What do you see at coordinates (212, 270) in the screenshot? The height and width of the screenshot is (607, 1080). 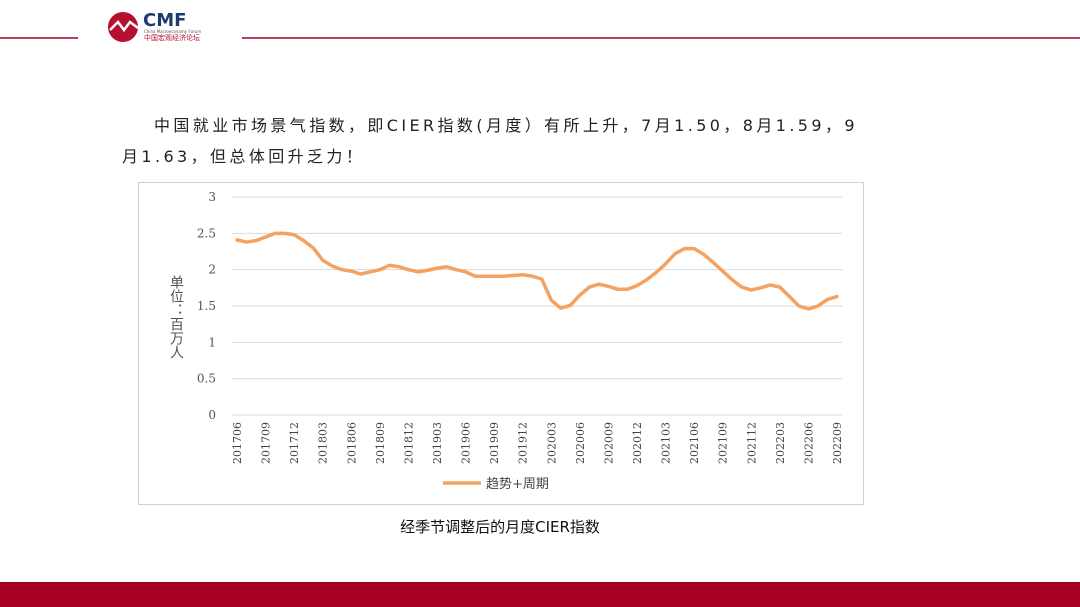 I see `y-tick-label: 2` at bounding box center [212, 270].